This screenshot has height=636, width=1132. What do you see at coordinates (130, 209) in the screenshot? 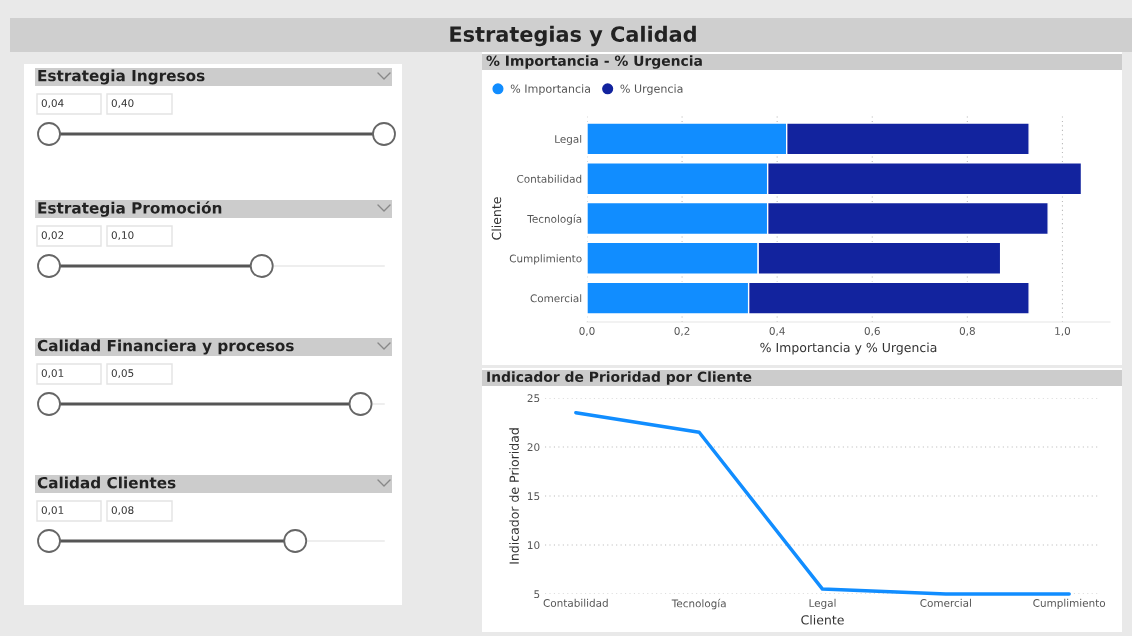
I see `text: Estrategia Promoción` at bounding box center [130, 209].